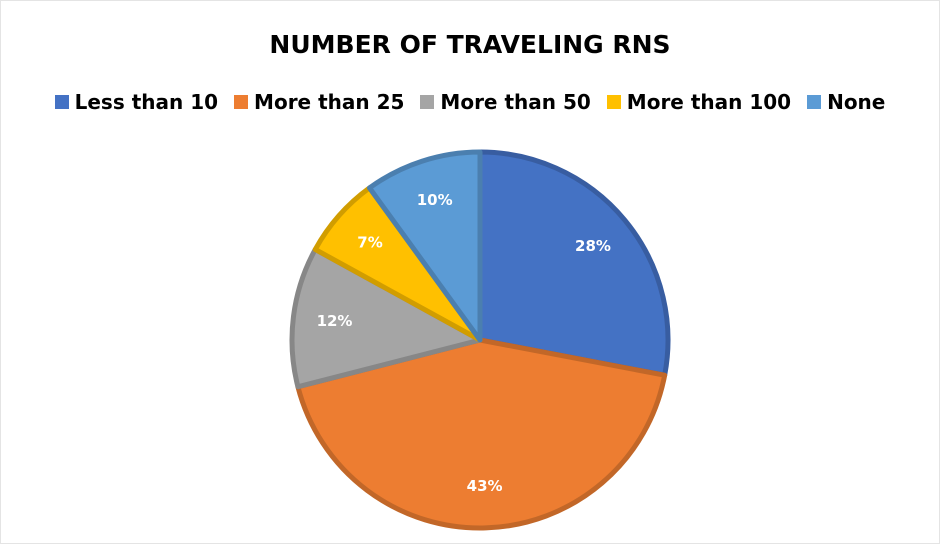 The width and height of the screenshot is (940, 544). What do you see at coordinates (146, 102) in the screenshot?
I see `legend-label: Less than 10` at bounding box center [146, 102].